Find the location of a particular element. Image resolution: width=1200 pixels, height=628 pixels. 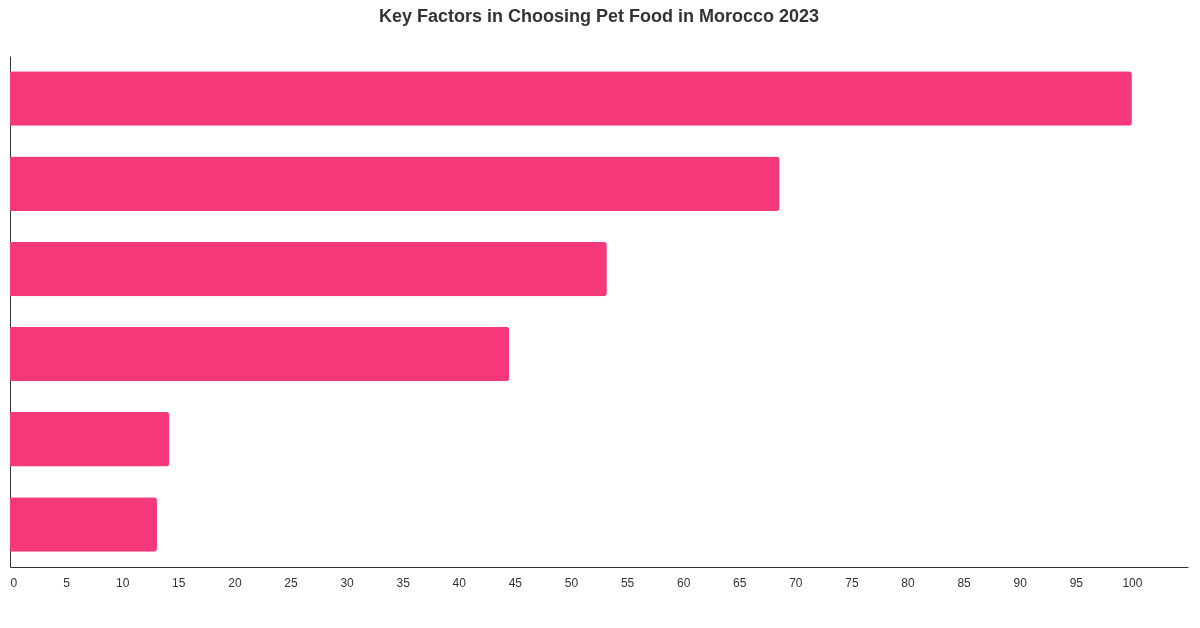

x-tick-label: 55 is located at coordinates (627, 582).